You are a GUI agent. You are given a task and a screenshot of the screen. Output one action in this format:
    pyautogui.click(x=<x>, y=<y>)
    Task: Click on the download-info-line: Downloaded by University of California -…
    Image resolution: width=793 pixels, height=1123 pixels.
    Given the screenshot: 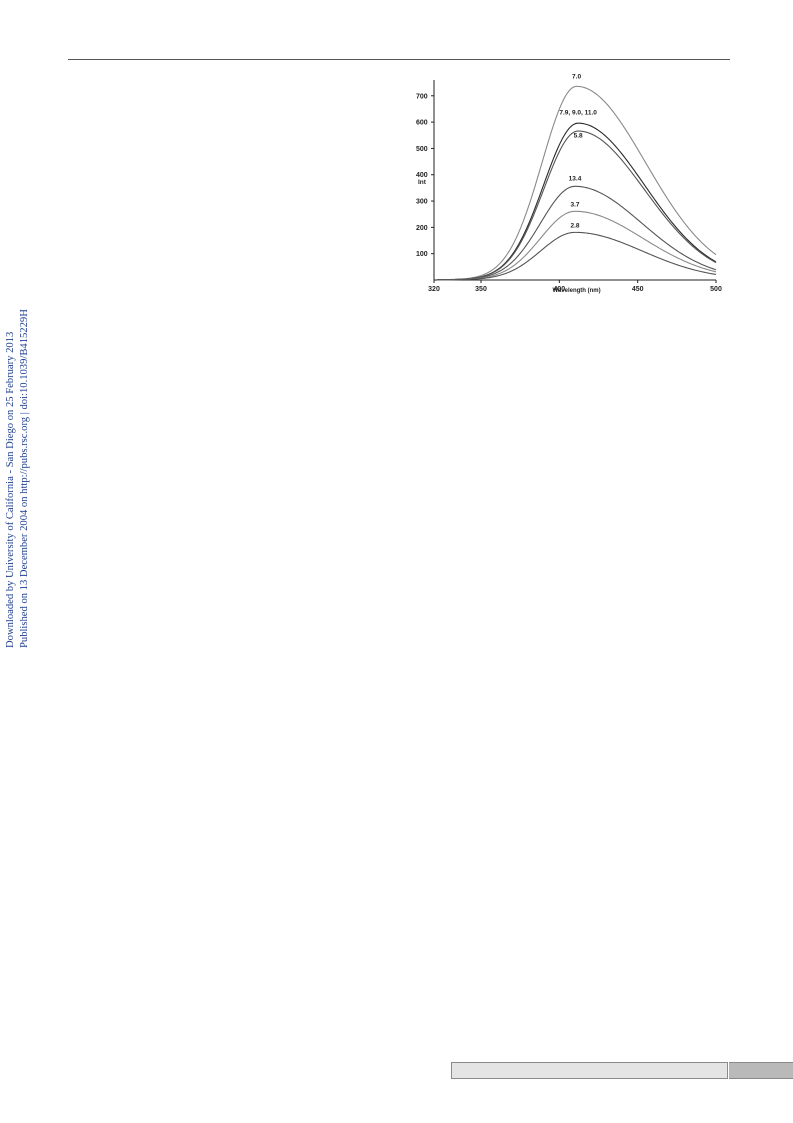 What is the action you would take?
    pyautogui.click(x=10, y=489)
    